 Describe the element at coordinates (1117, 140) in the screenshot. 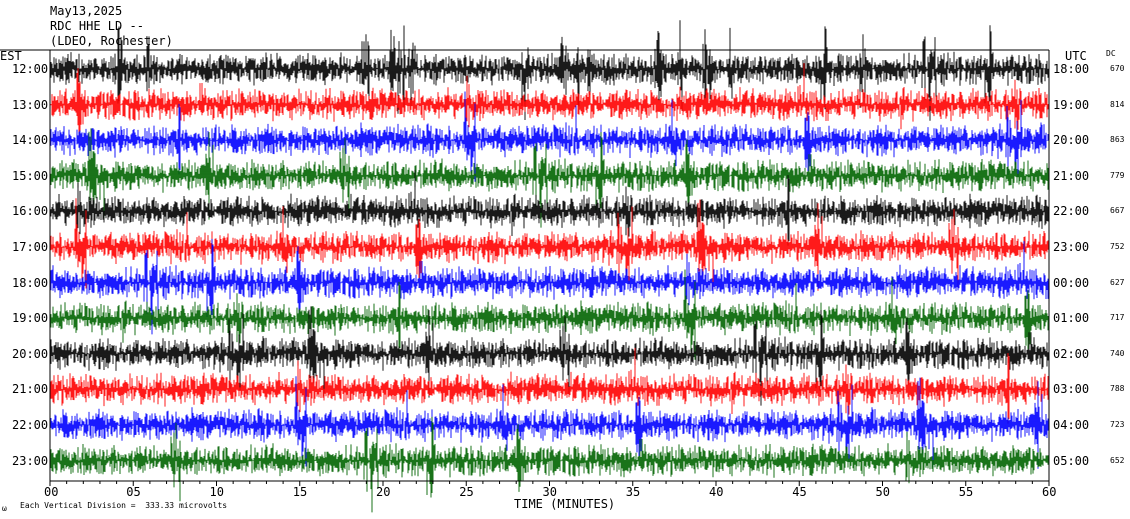

I see `dc-value-label: 863` at that location.